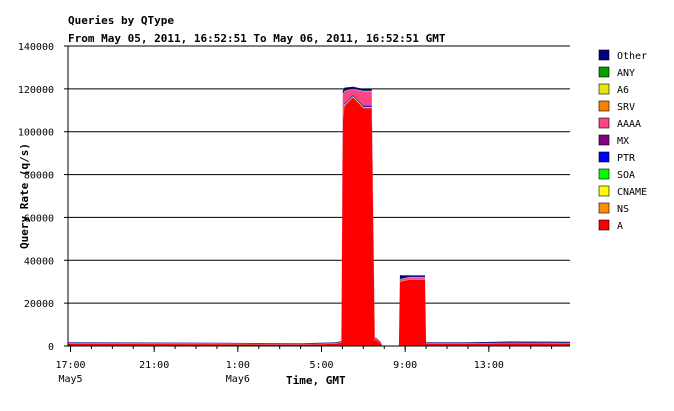  I want to click on legend-label-aaaa: AAAA, so click(629, 124).